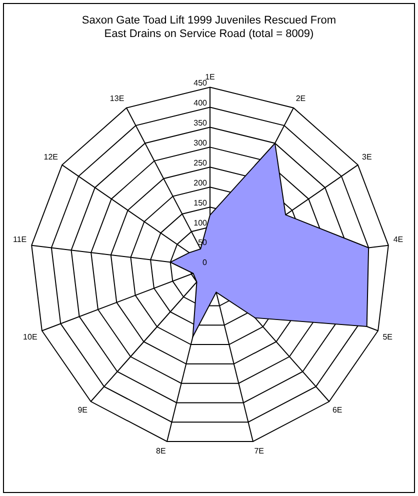 The image size is (418, 496). I want to click on spoke-label: 12E, so click(51, 157).